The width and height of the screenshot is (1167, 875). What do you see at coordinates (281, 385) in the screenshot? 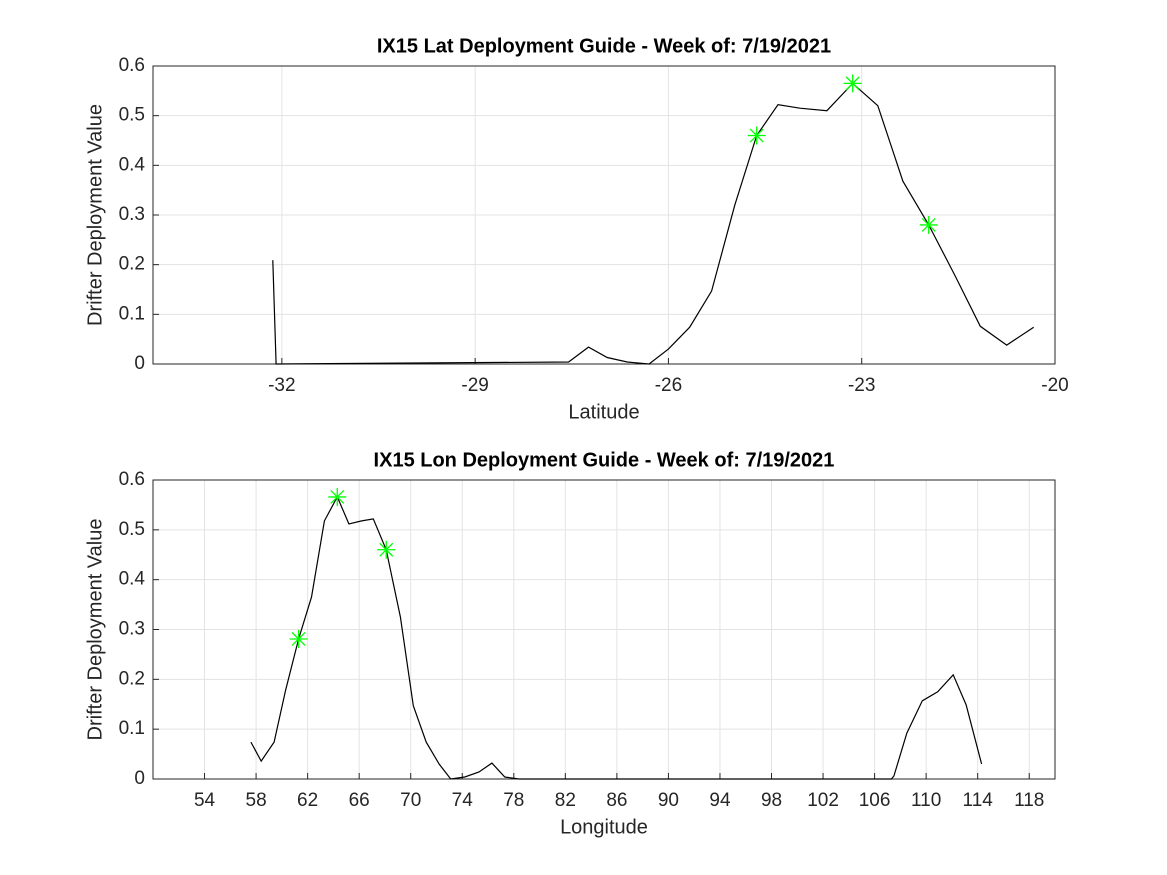
I see `x-tick-label: -32` at bounding box center [281, 385].